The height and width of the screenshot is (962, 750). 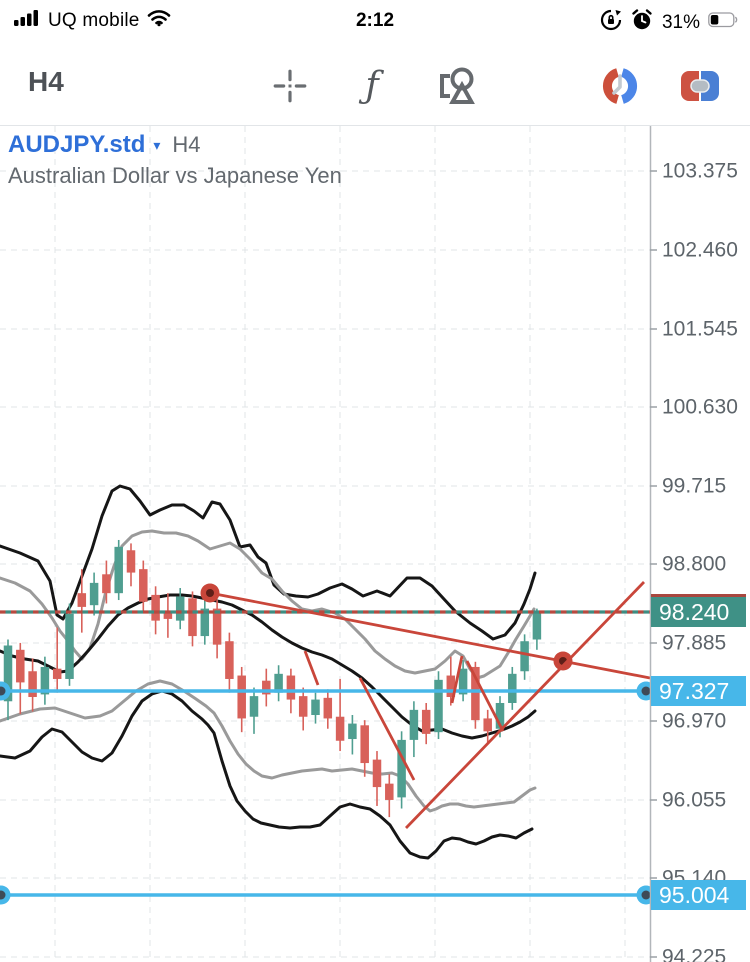 I want to click on price-badge-98240: 98.240, so click(x=698, y=610).